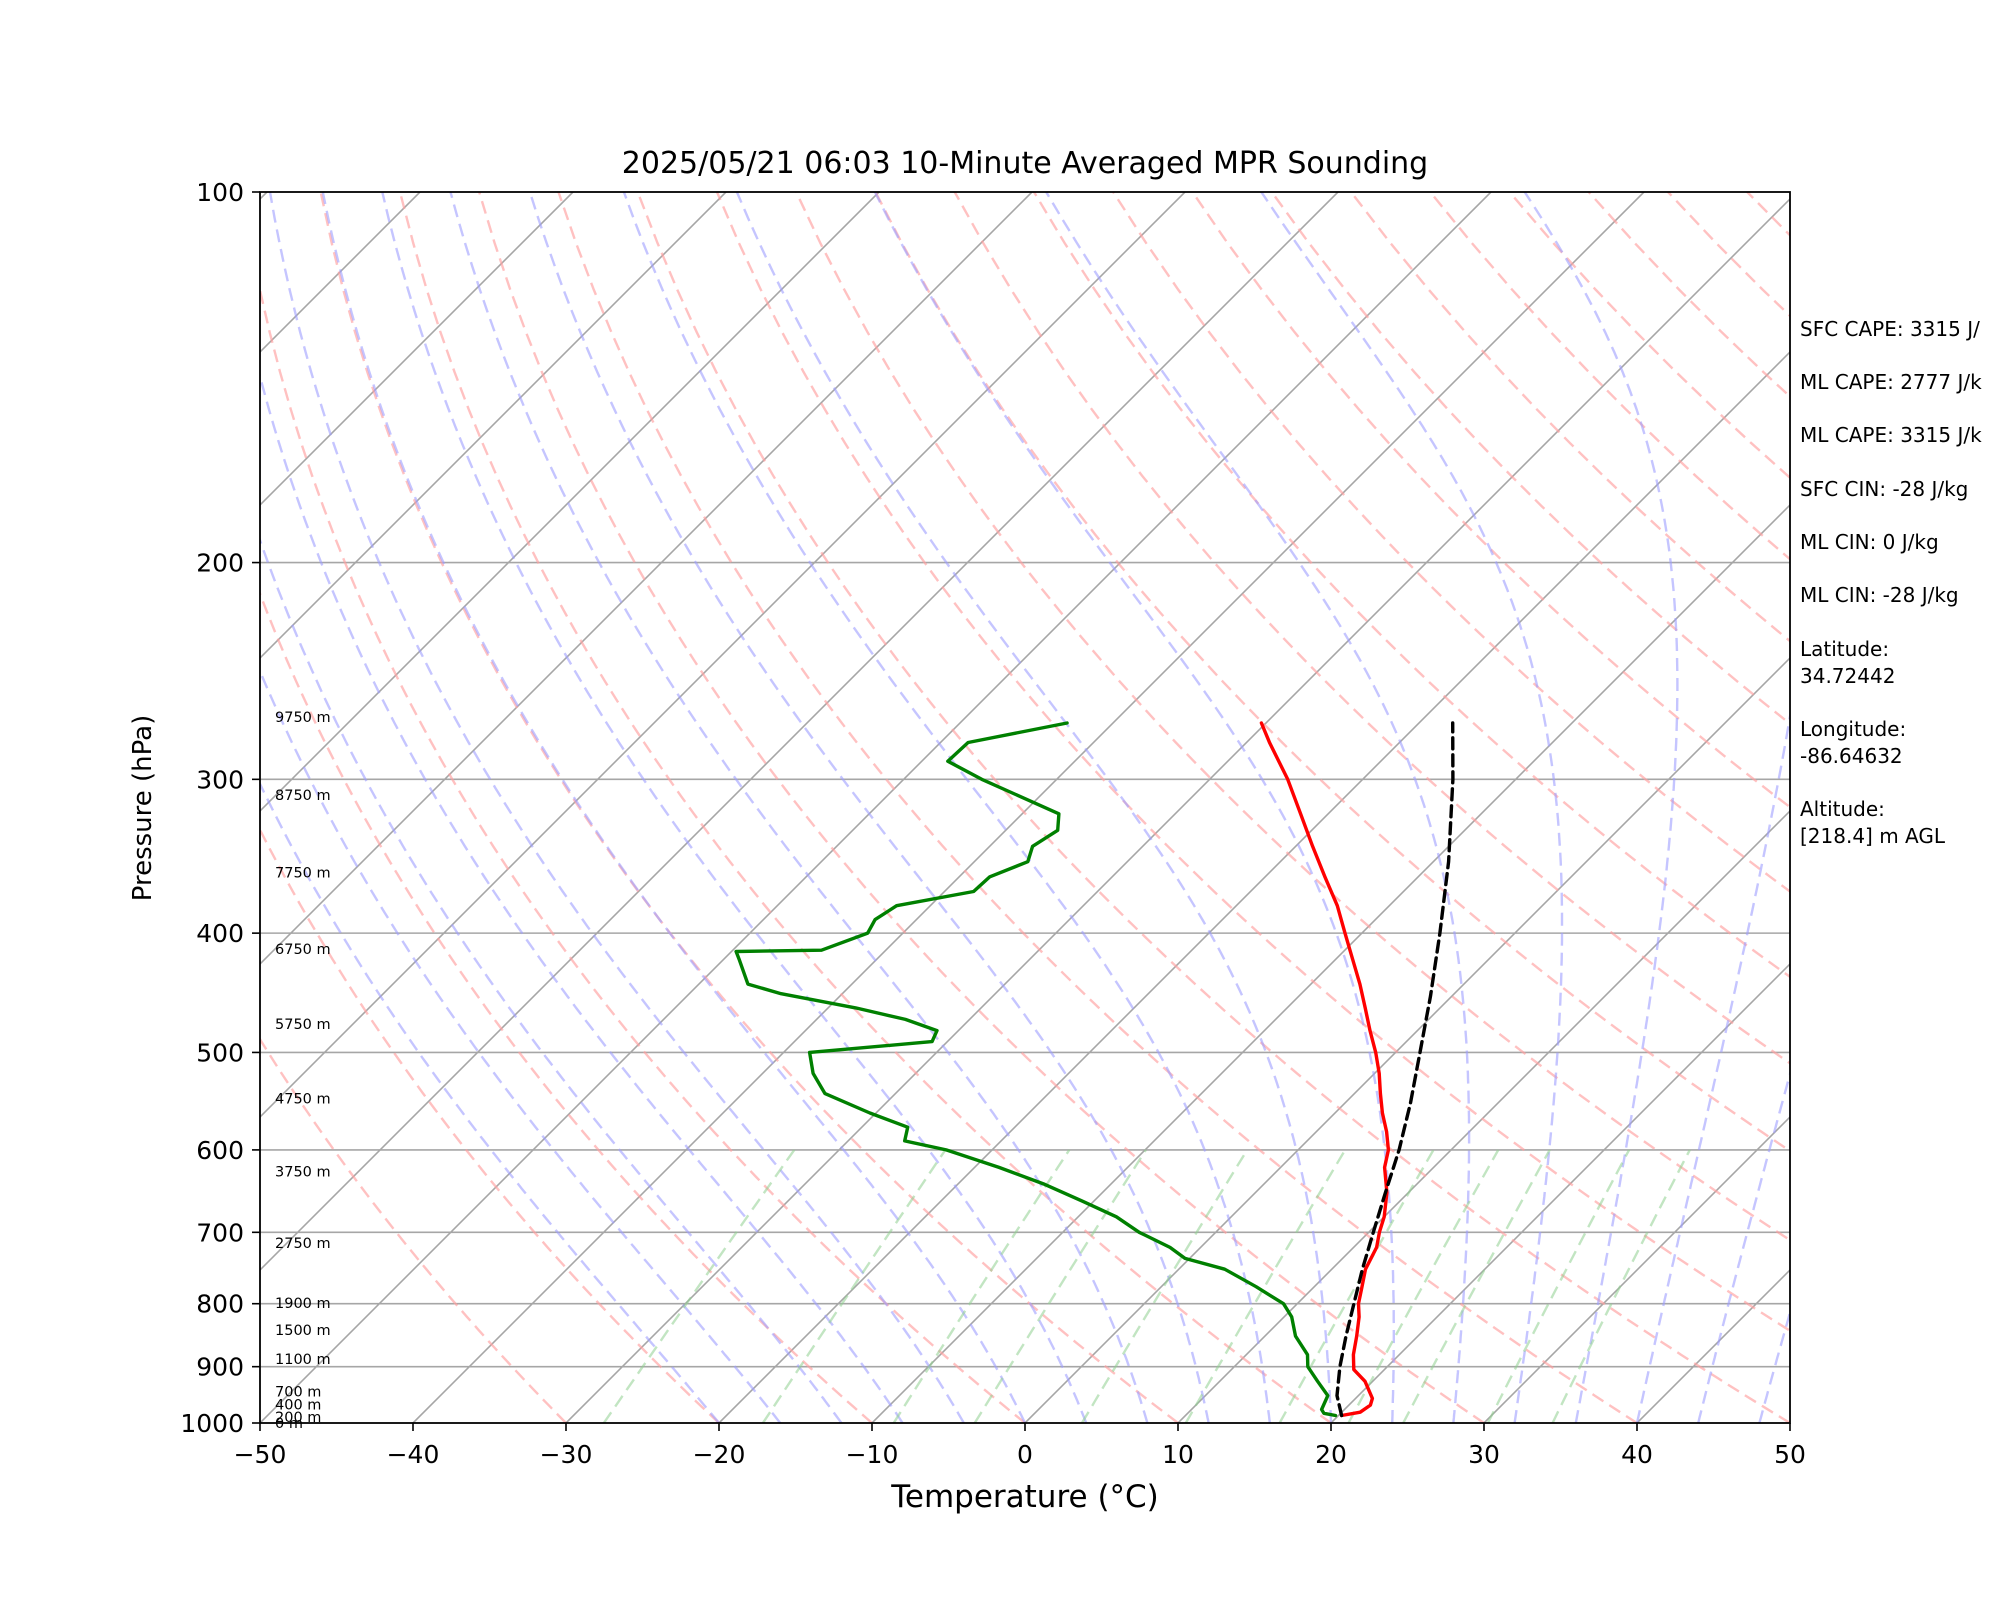 This screenshot has width=2000, height=1600. I want to click on sounding-parameter-text: Altitude:, so click(1842, 809).